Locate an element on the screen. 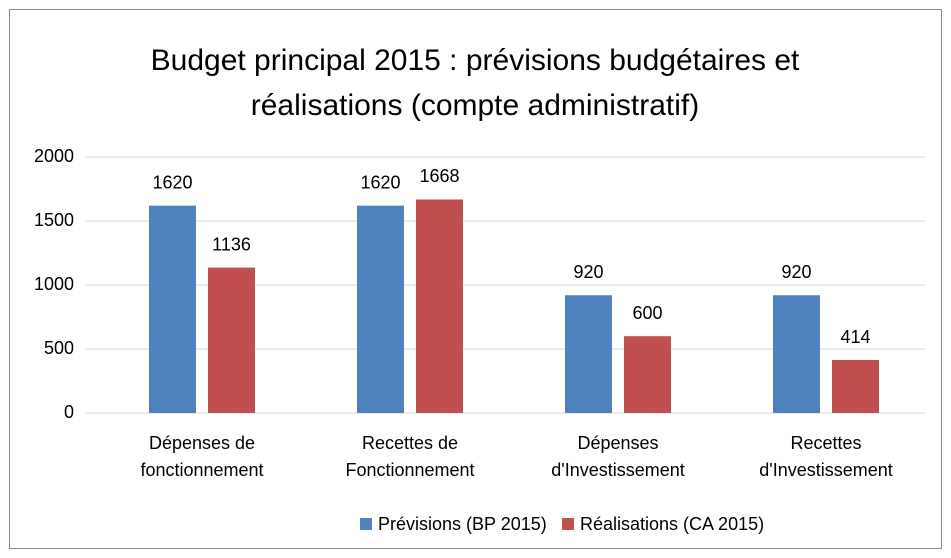 The height and width of the screenshot is (558, 951). data-label: 1136 is located at coordinates (231, 244).